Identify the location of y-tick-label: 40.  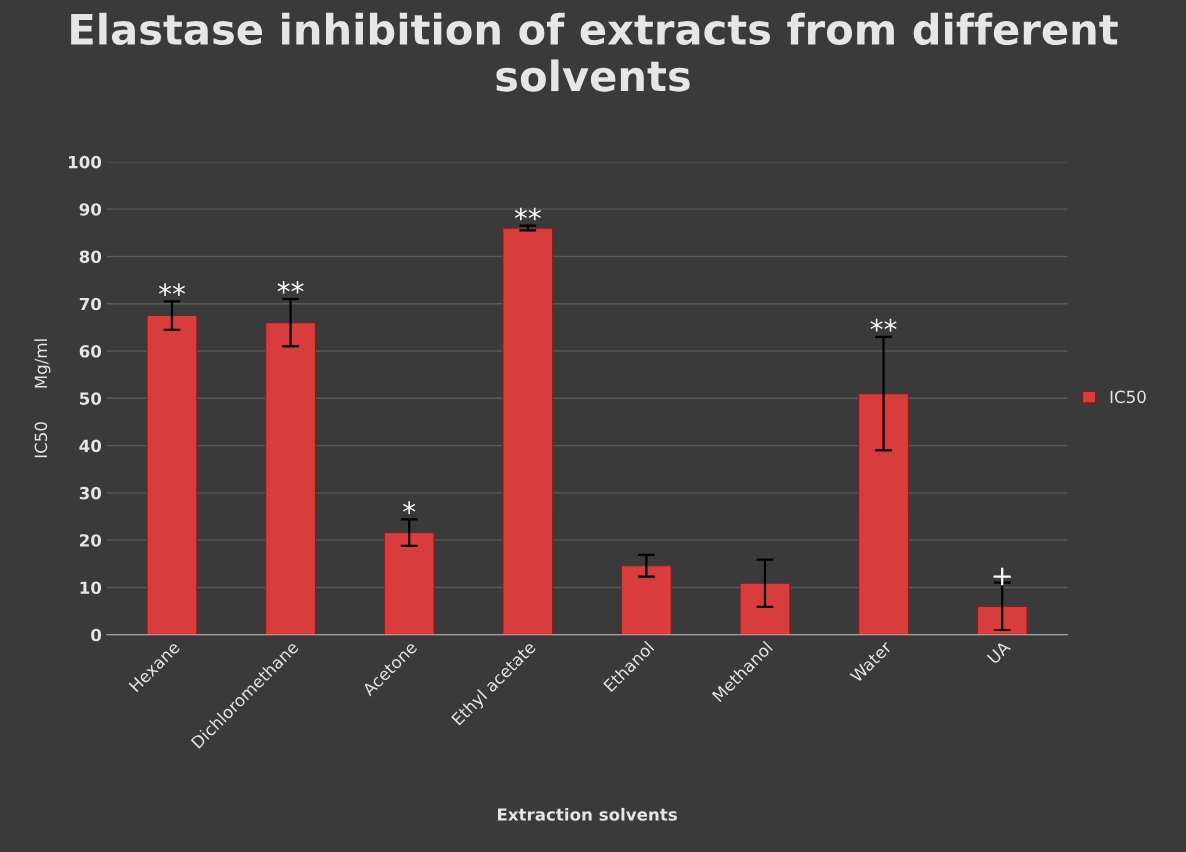
(90, 446).